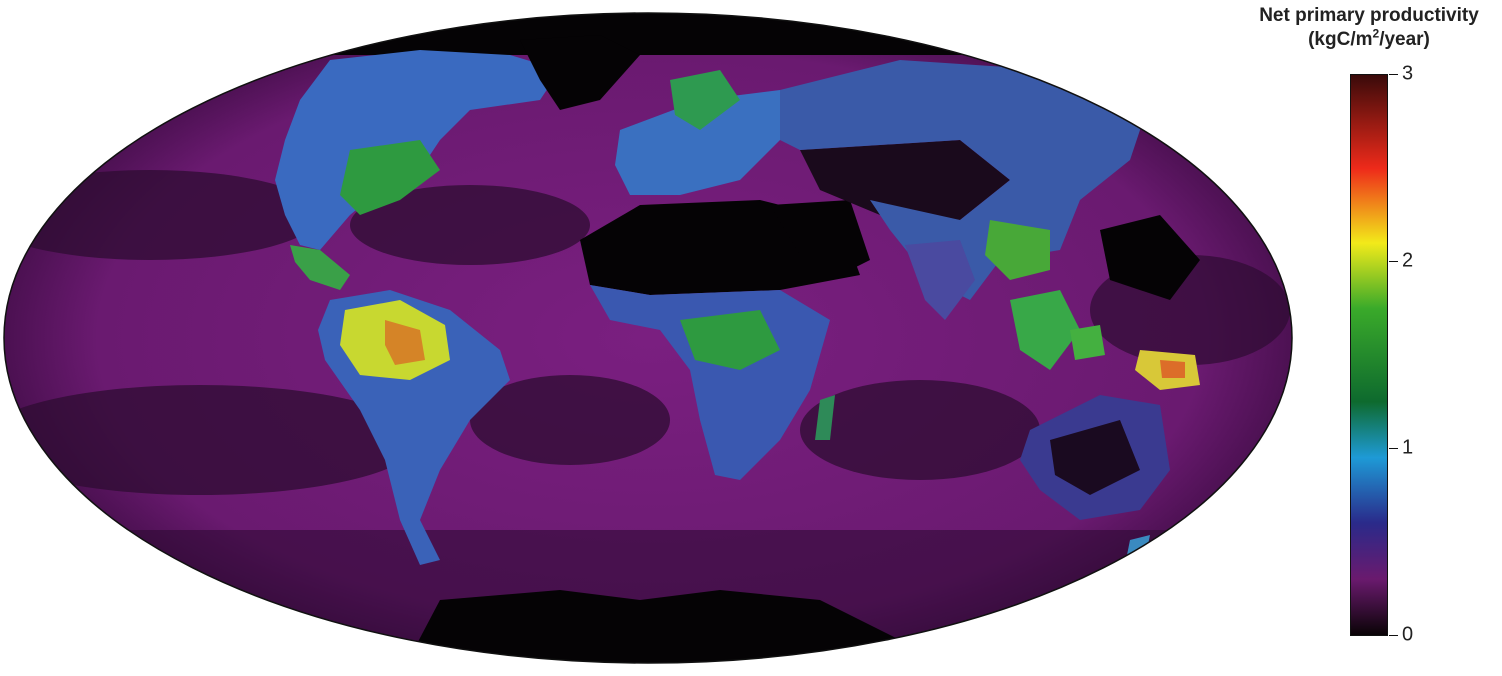  I want to click on east-asia-forest, so click(1017, 250).